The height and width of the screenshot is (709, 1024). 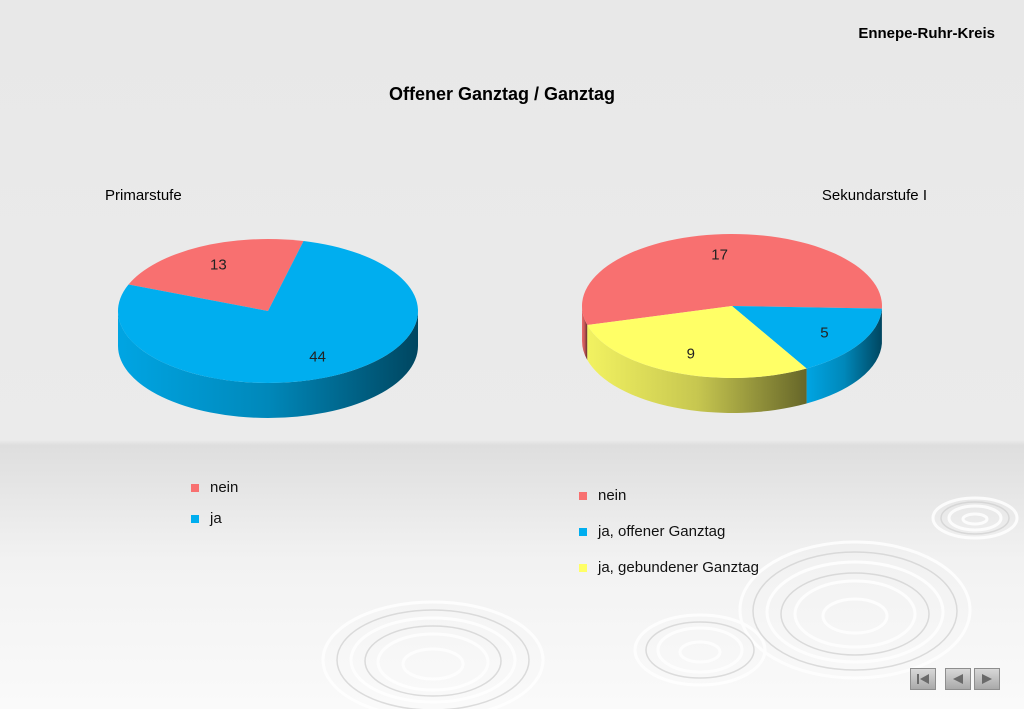 What do you see at coordinates (268, 364) in the screenshot?
I see `pie-side-ja` at bounding box center [268, 364].